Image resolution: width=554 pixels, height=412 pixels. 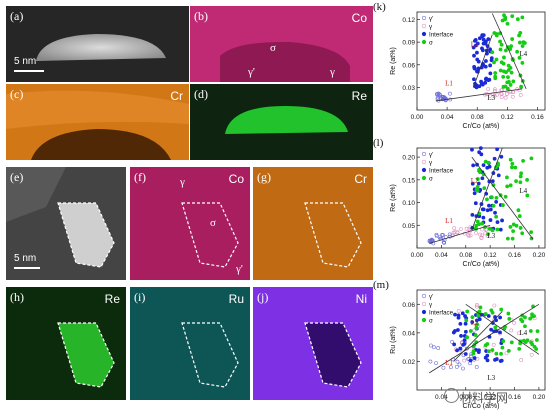 What do you see at coordinates (17, 94) in the screenshot?
I see `panel-c-tag: (c)` at bounding box center [17, 94].